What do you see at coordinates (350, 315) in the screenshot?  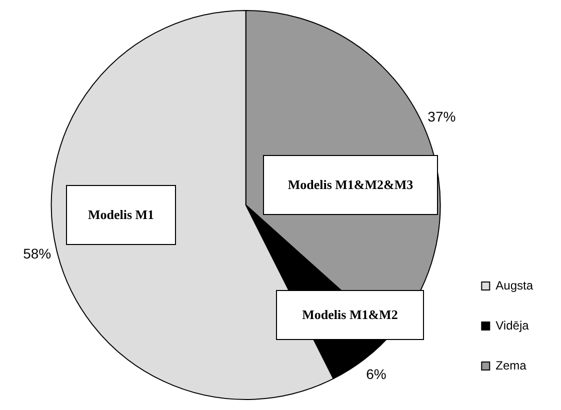 I see `text: Modelis M1&M2` at bounding box center [350, 315].